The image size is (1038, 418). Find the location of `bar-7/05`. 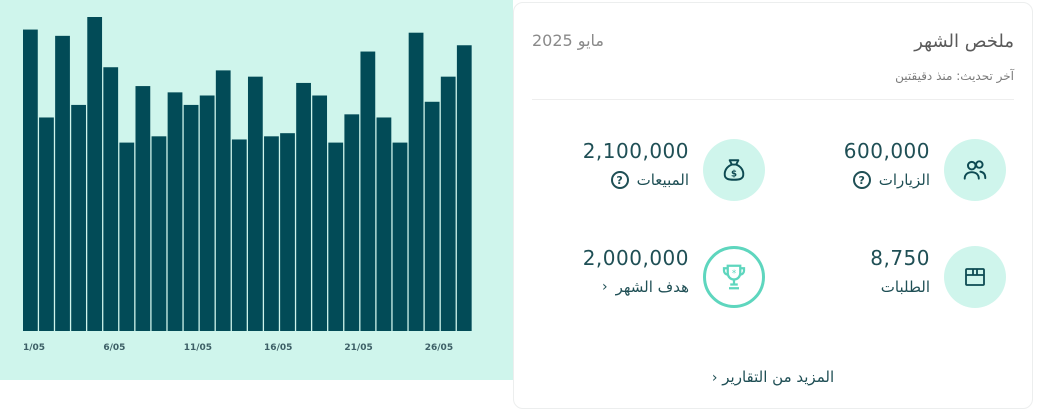

bar-7/05 is located at coordinates (127, 236).